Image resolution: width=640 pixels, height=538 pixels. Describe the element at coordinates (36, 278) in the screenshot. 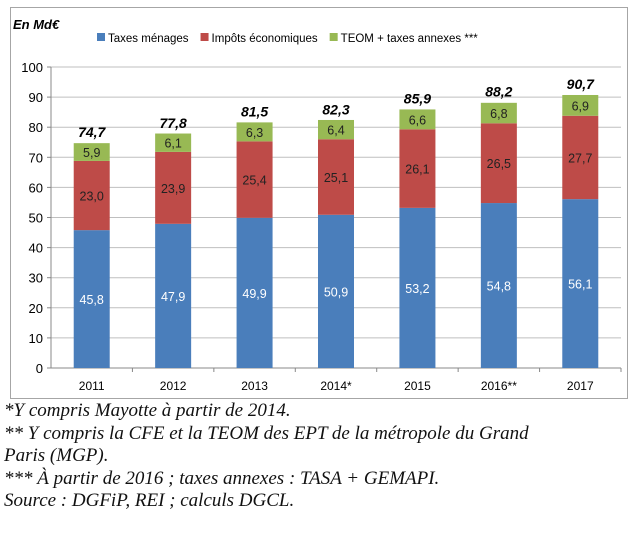

I see `y-tick-label: 30` at that location.